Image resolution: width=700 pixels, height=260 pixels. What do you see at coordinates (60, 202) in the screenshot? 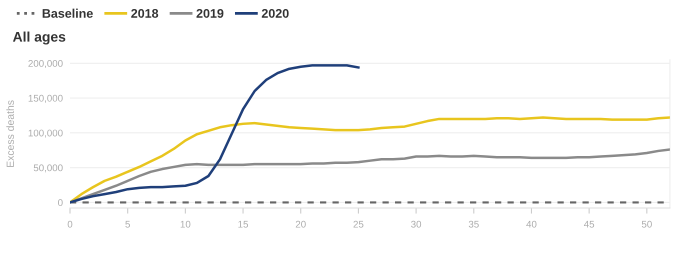
I see `y-tick-label: 0` at bounding box center [60, 202].